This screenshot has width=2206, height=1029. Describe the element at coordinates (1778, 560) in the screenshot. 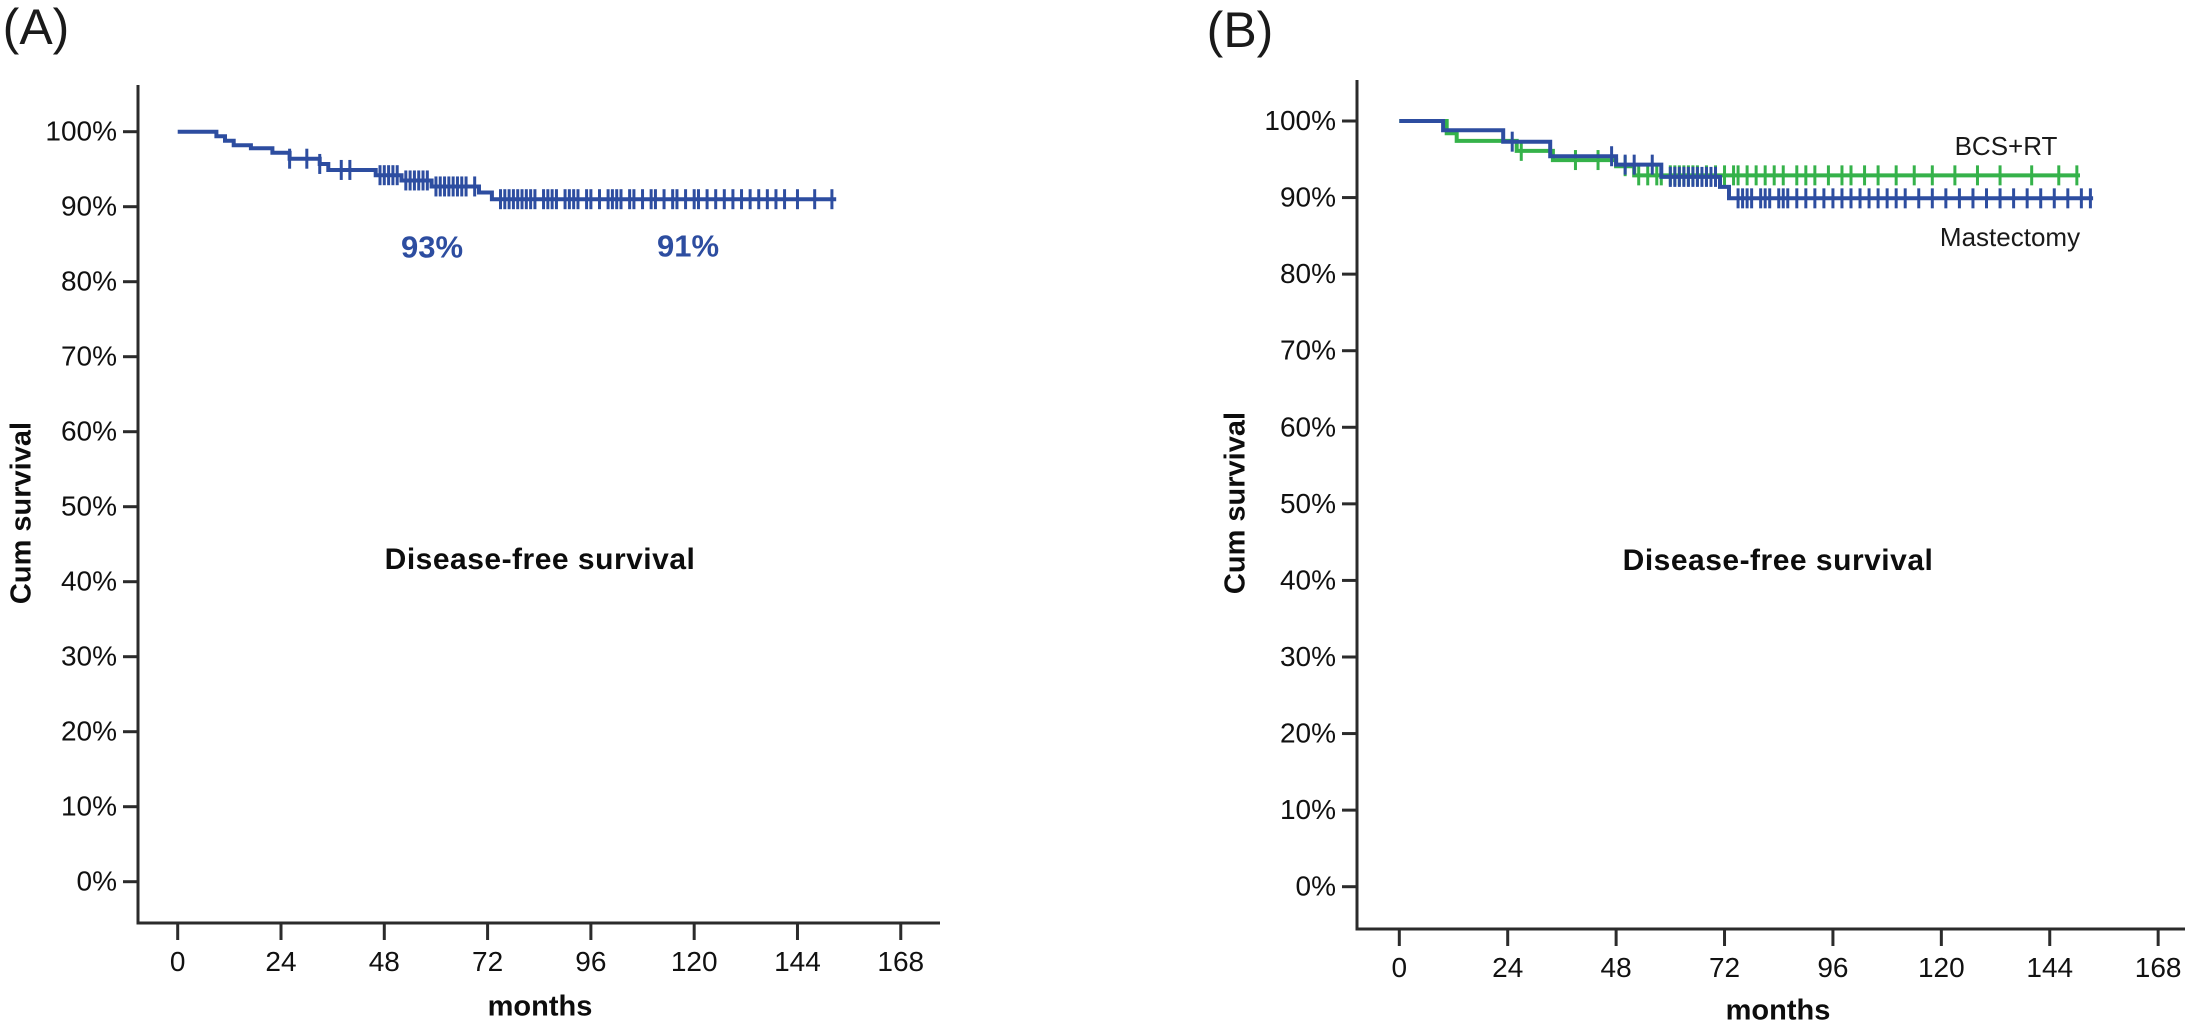

I see `panel-b-plot-title: Disease-free survival` at that location.